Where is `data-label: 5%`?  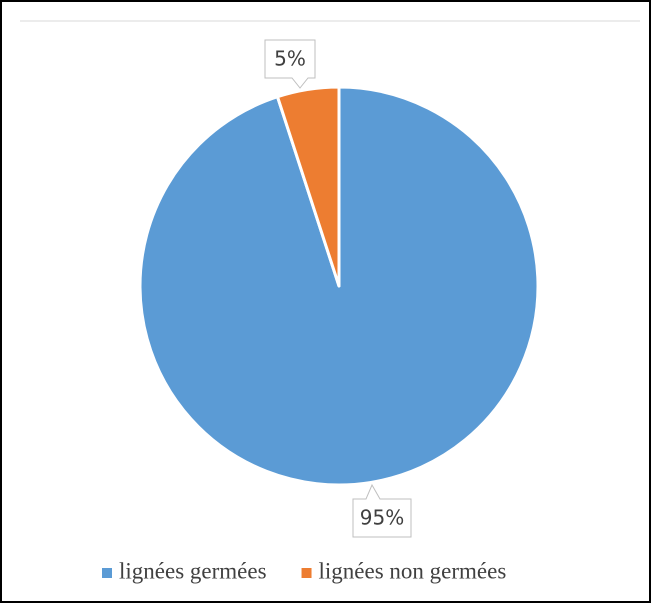
data-label: 5% is located at coordinates (290, 59).